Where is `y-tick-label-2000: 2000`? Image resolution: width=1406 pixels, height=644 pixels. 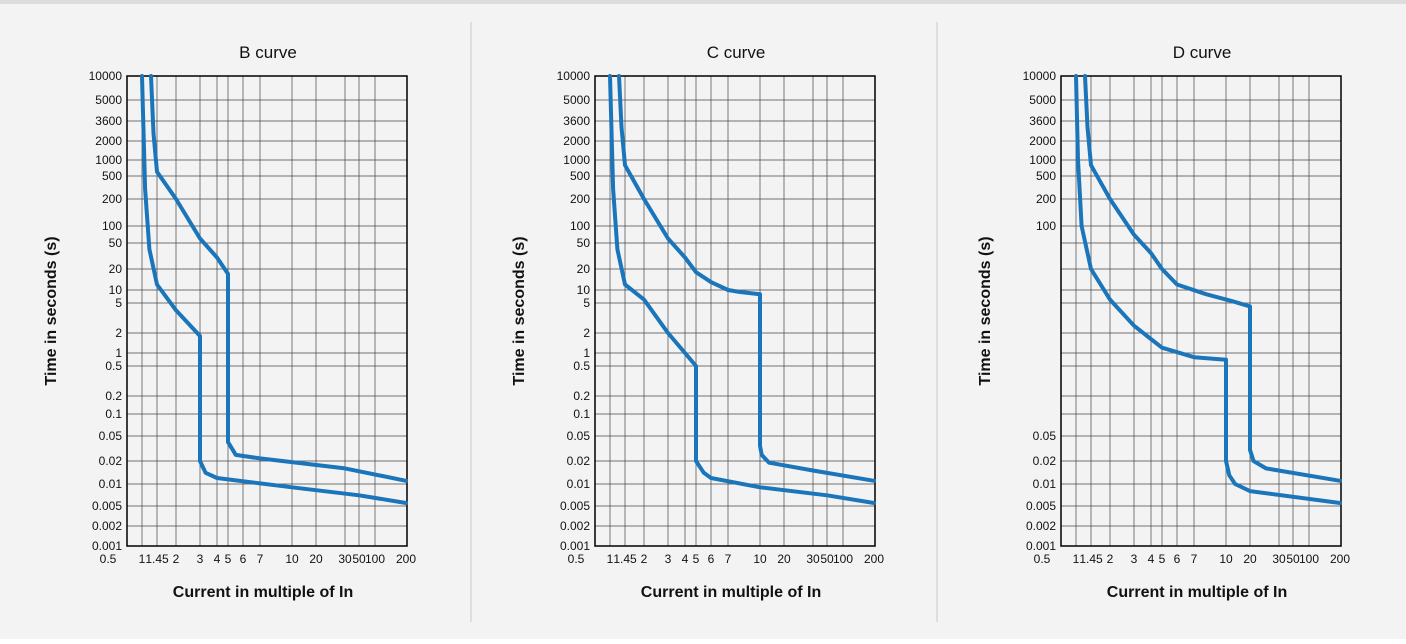 y-tick-label-2000: 2000 is located at coordinates (576, 141).